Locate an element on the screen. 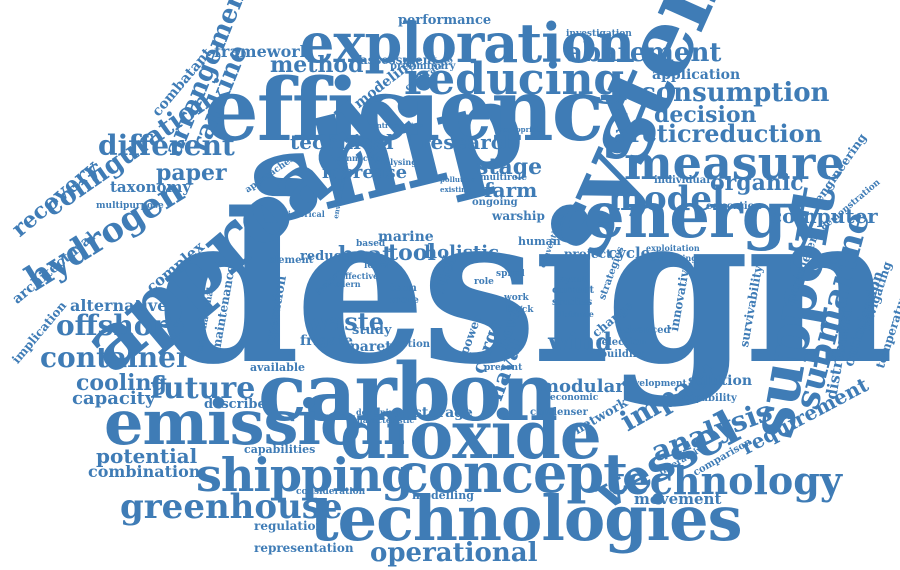  word-more: more is located at coordinates (404, 300).